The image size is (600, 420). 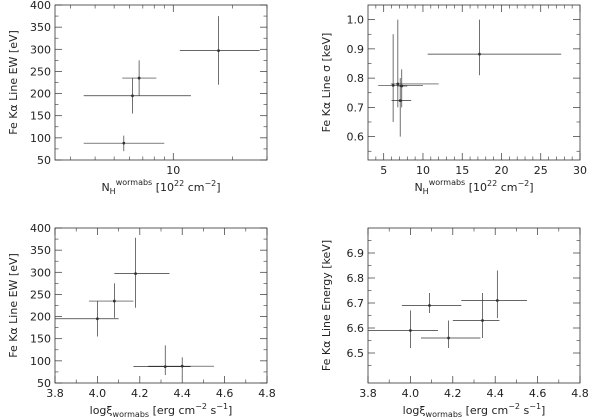 What do you see at coordinates (40, 27) in the screenshot?
I see `y-tick-label: 350` at bounding box center [40, 27].